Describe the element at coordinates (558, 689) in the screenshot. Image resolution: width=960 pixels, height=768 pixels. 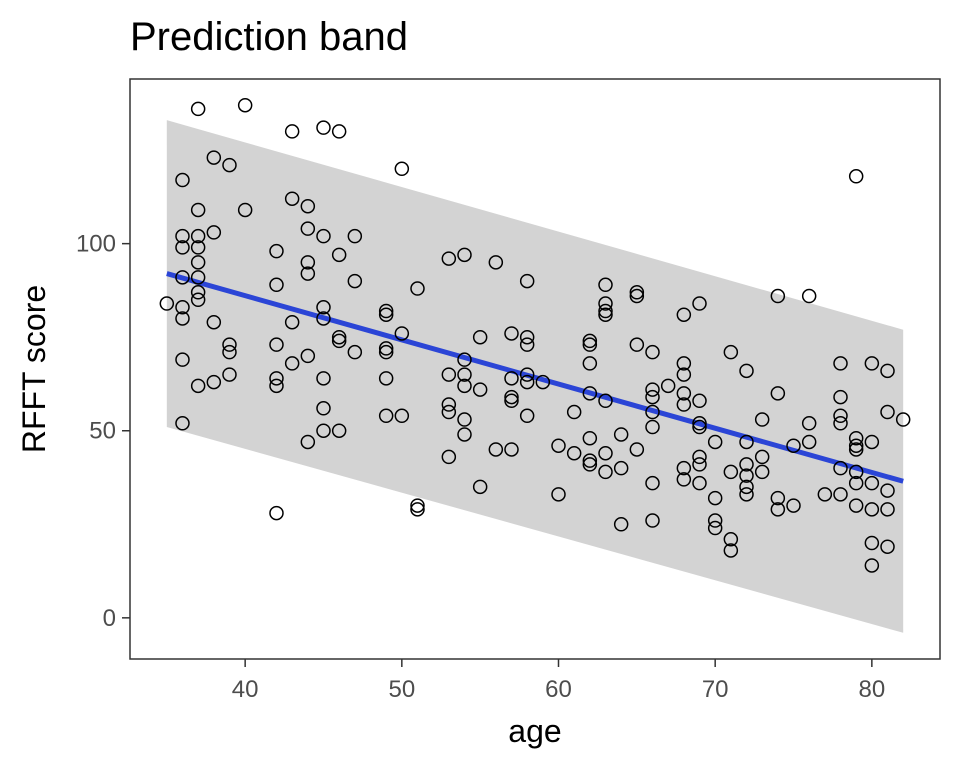
I see `x-tick-label: 60` at that location.